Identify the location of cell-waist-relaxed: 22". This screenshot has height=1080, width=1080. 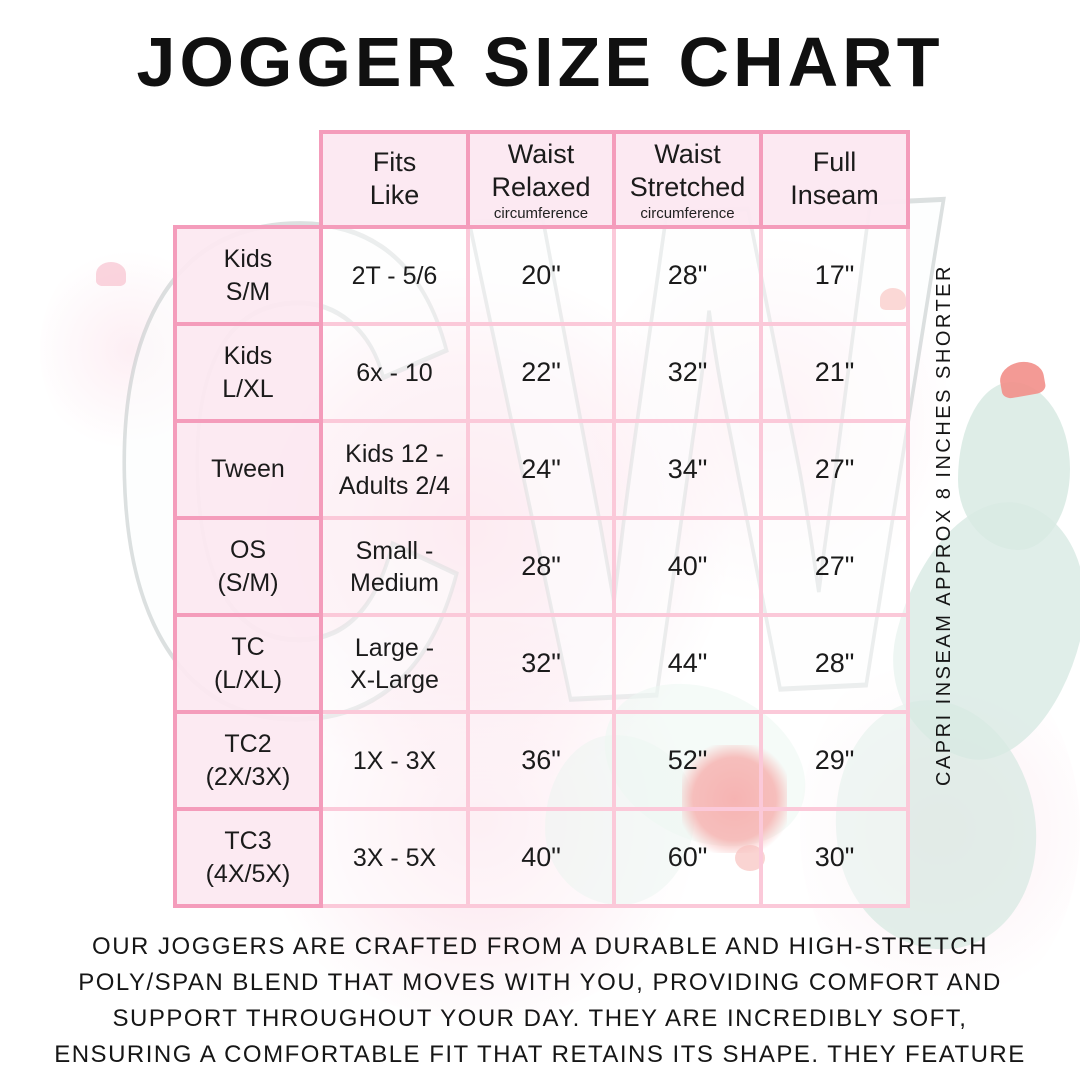
(541, 372).